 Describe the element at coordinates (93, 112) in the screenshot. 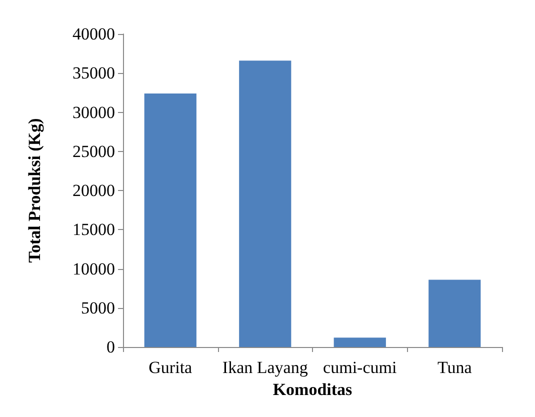

I see `y-tick-label: 30000` at that location.